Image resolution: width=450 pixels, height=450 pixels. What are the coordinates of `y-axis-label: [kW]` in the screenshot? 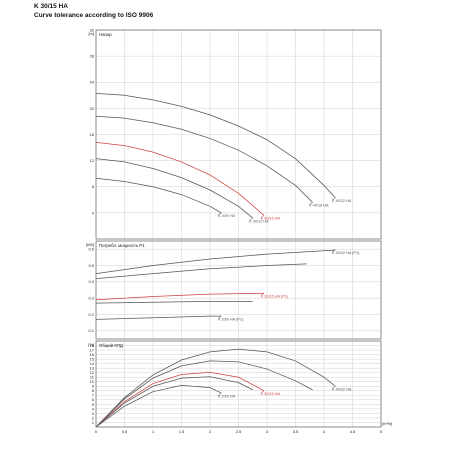 It's located at (90, 244).